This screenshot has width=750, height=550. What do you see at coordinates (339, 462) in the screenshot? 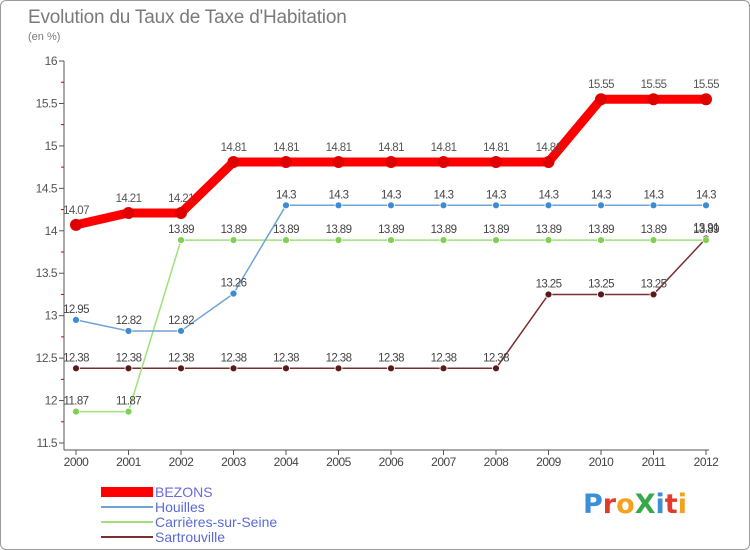
I see `x-tick-label: 2005` at bounding box center [339, 462].